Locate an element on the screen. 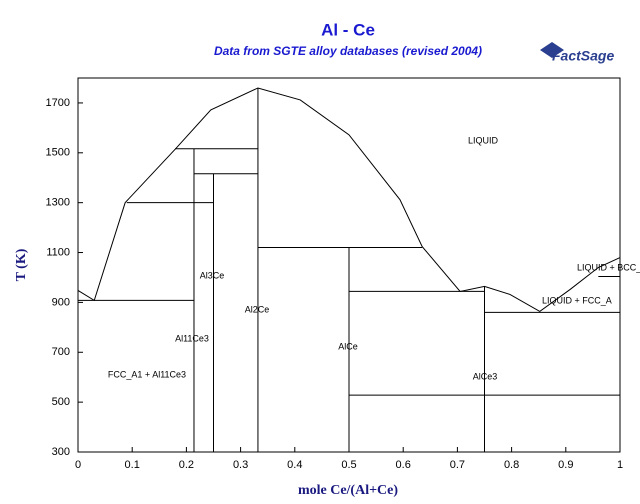 Image resolution: width=640 pixels, height=504 pixels. x-axis-label: mole Ce/(Al+Ce) is located at coordinates (348, 490).